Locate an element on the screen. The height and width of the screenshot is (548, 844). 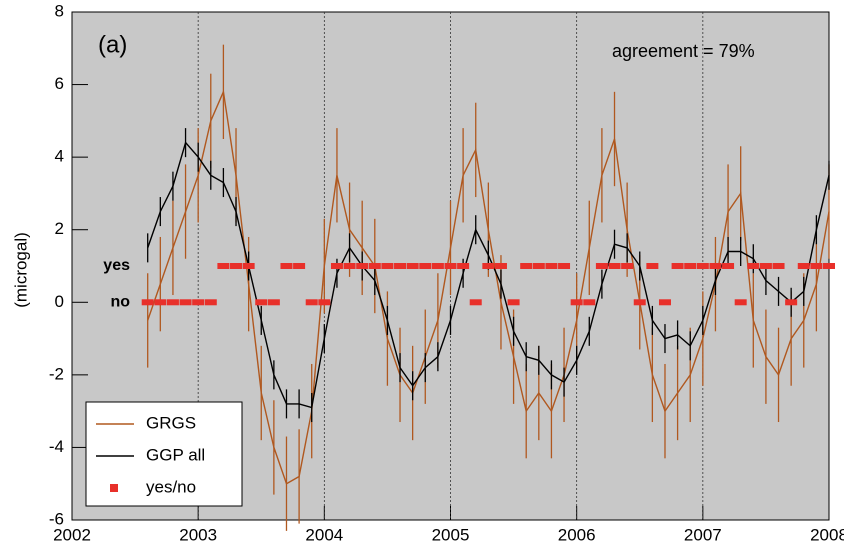
state-label: no is located at coordinates (120, 302).